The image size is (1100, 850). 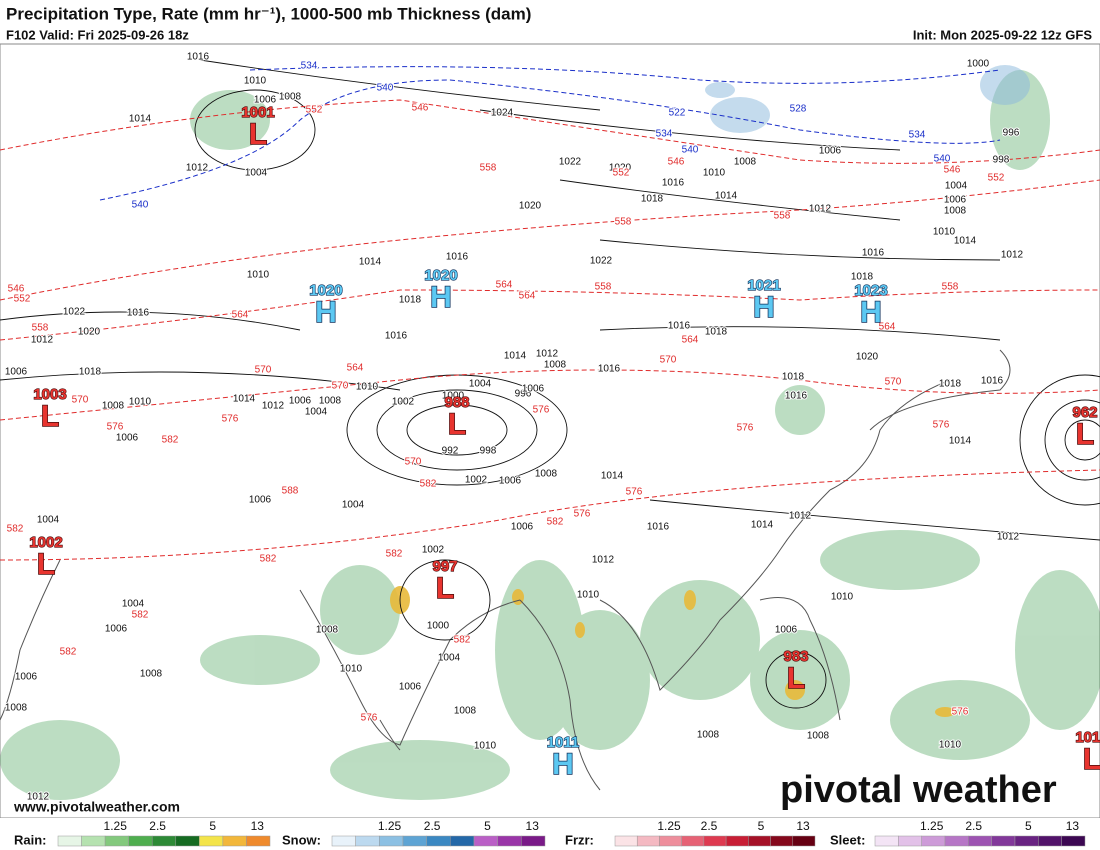 I want to click on isobar-label: 1000, so click(x=438, y=626).